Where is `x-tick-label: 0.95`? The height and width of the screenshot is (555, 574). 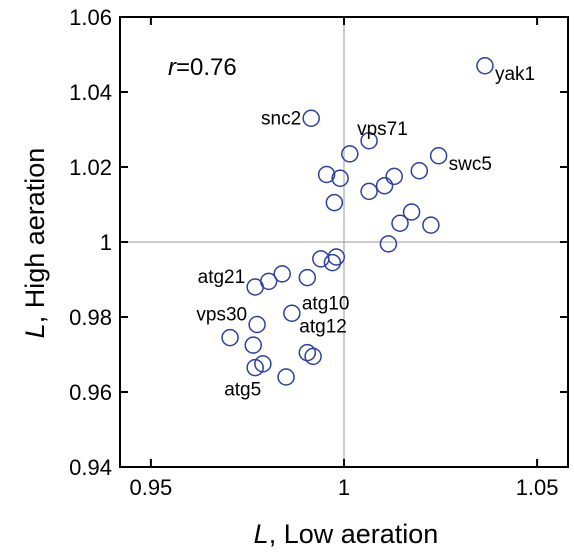
x-tick-label: 0.95 is located at coordinates (150, 487).